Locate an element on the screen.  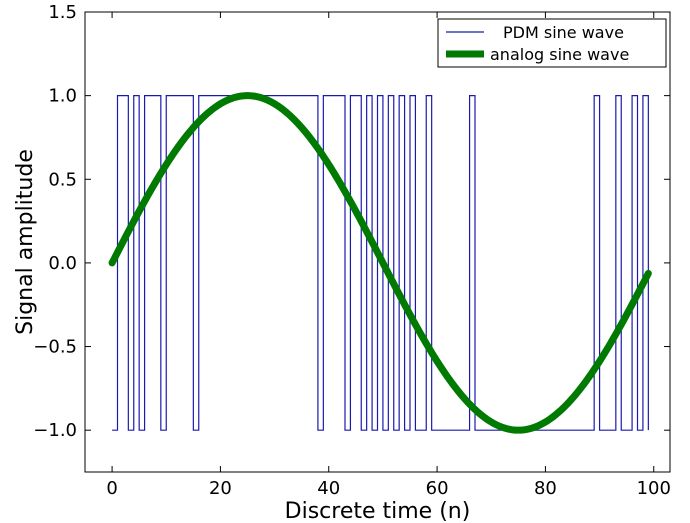
legend: PDM sine wave analog sine wave is located at coordinates (552, 43).